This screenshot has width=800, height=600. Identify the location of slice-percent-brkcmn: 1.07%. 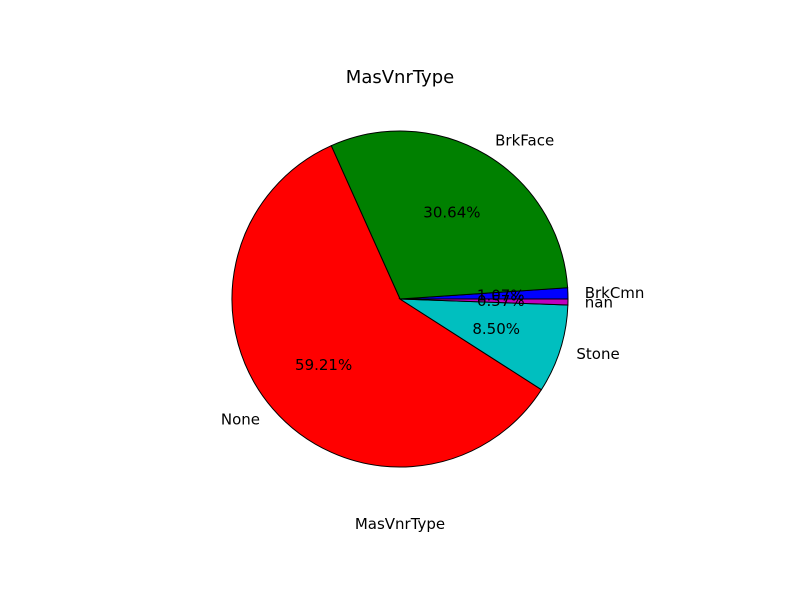
(501, 296).